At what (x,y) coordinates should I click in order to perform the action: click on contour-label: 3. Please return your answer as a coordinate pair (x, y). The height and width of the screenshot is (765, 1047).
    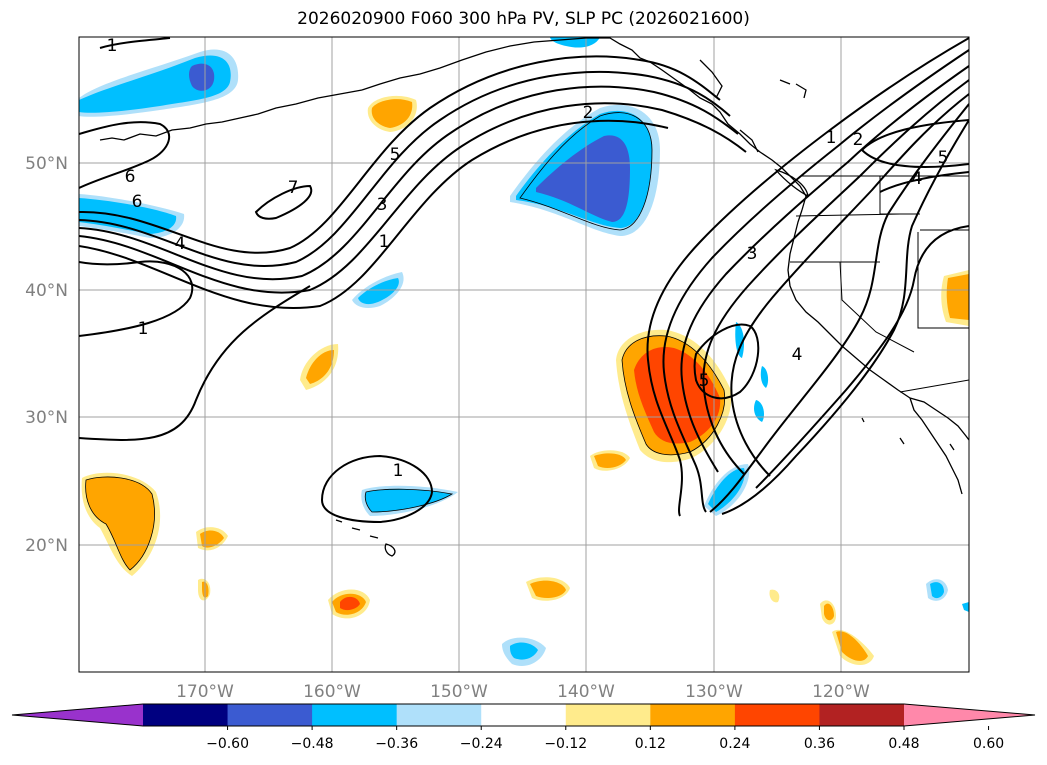
    Looking at the image, I should click on (382, 205).